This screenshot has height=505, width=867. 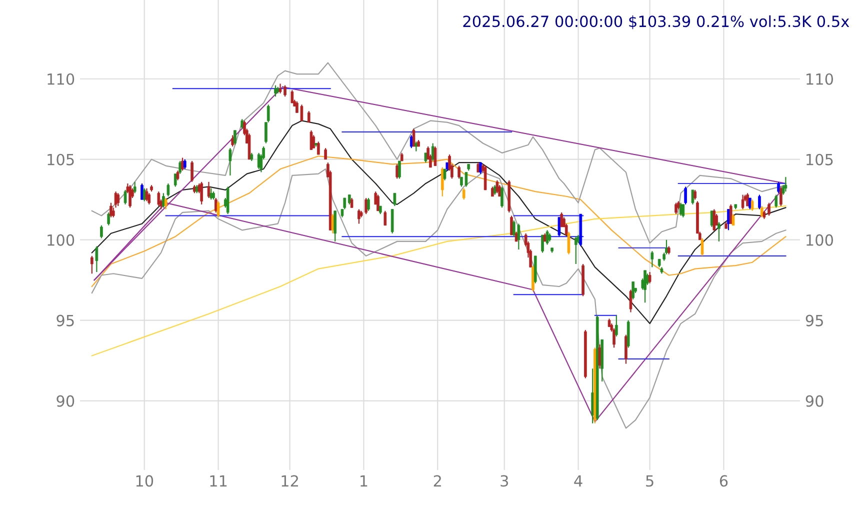 What do you see at coordinates (820, 240) in the screenshot?
I see `y2-tick-label: 100` at bounding box center [820, 240].